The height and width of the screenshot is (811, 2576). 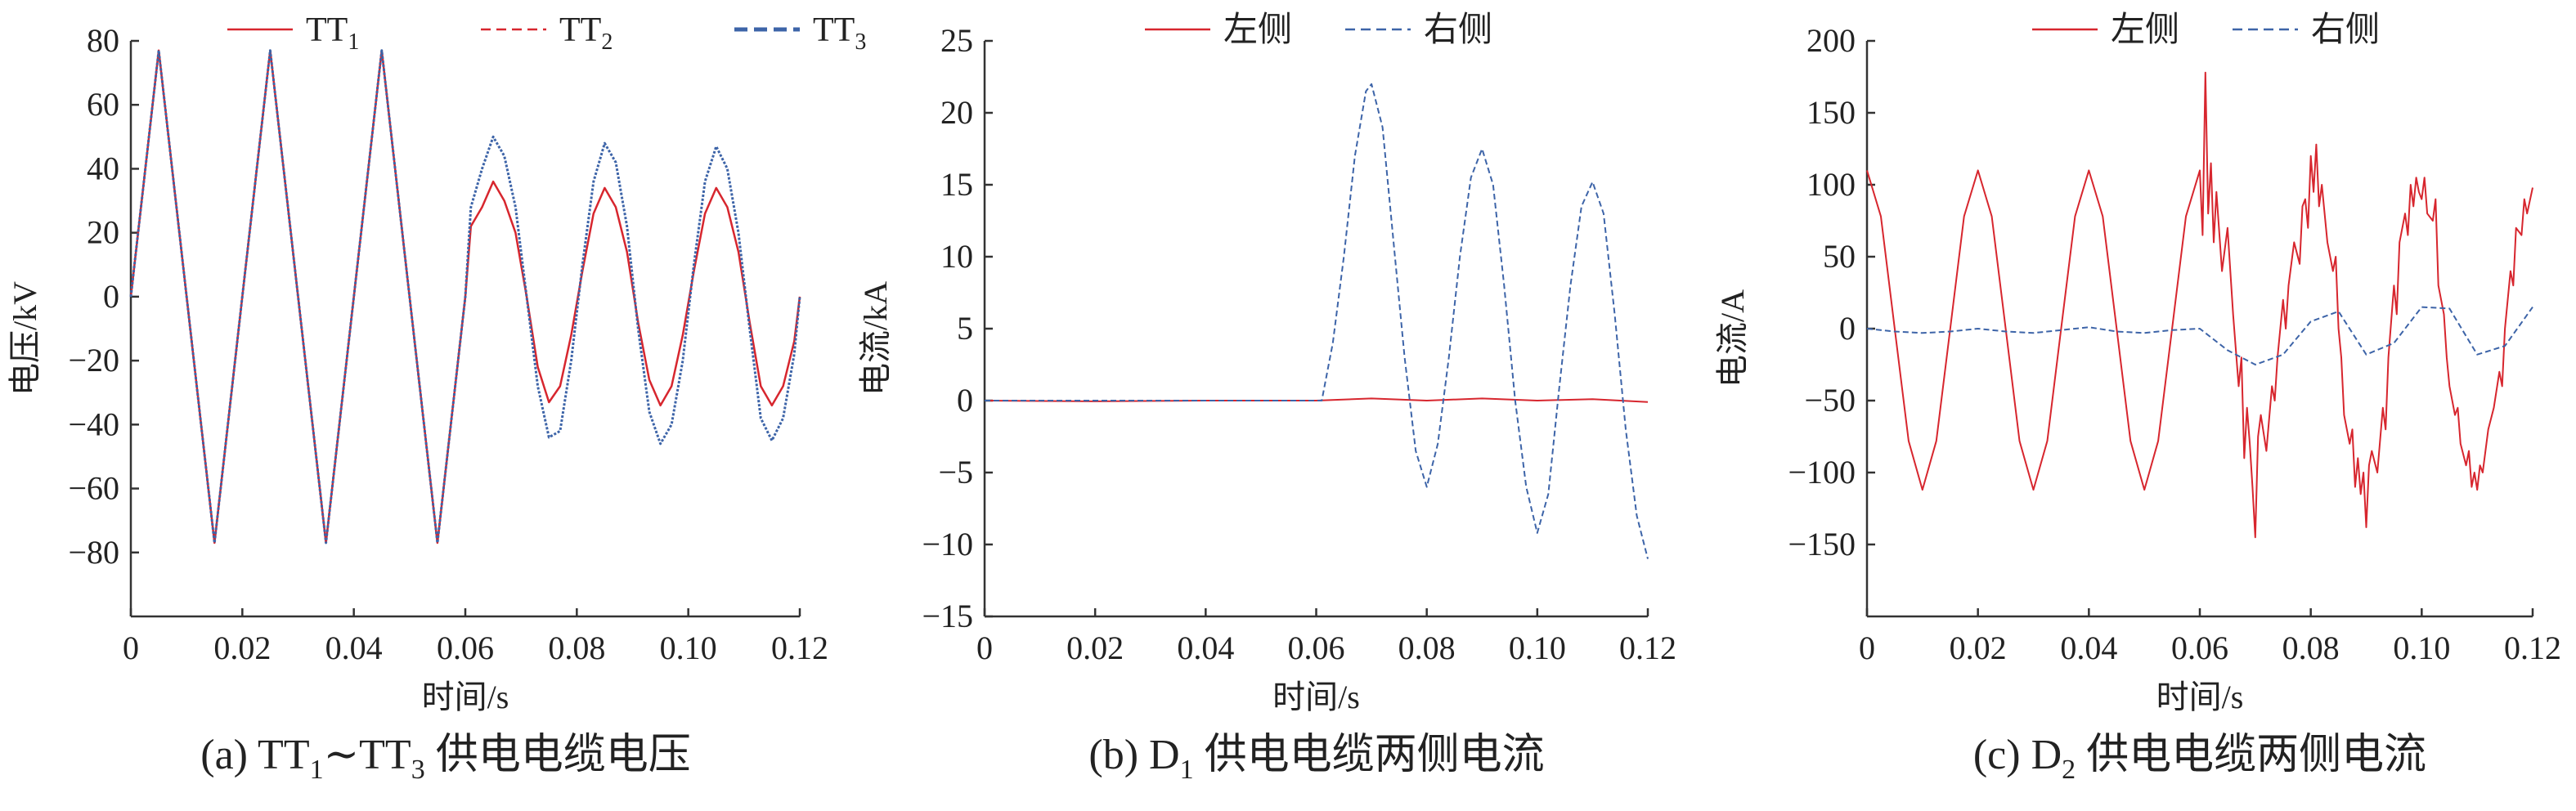 I want to click on legend-label-sub: 3, so click(x=861, y=42).